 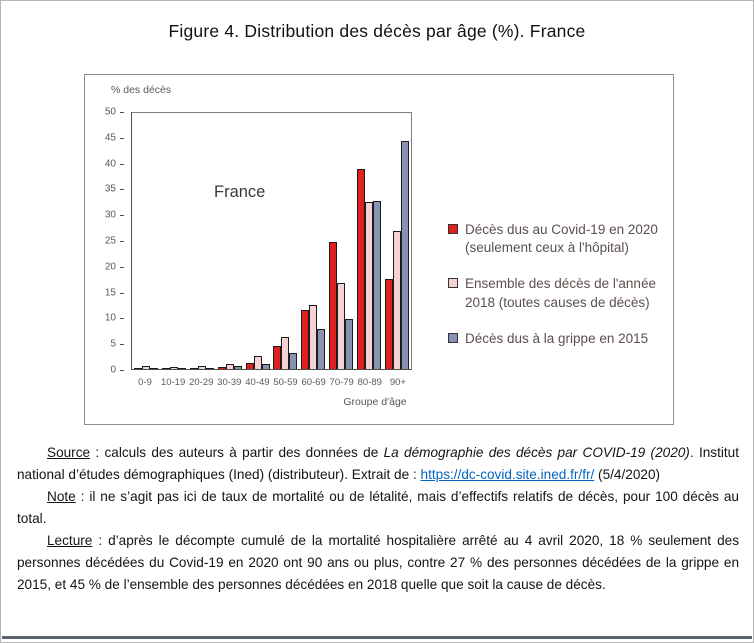 What do you see at coordinates (110, 112) in the screenshot?
I see `y-tick-label-50: 50` at bounding box center [110, 112].